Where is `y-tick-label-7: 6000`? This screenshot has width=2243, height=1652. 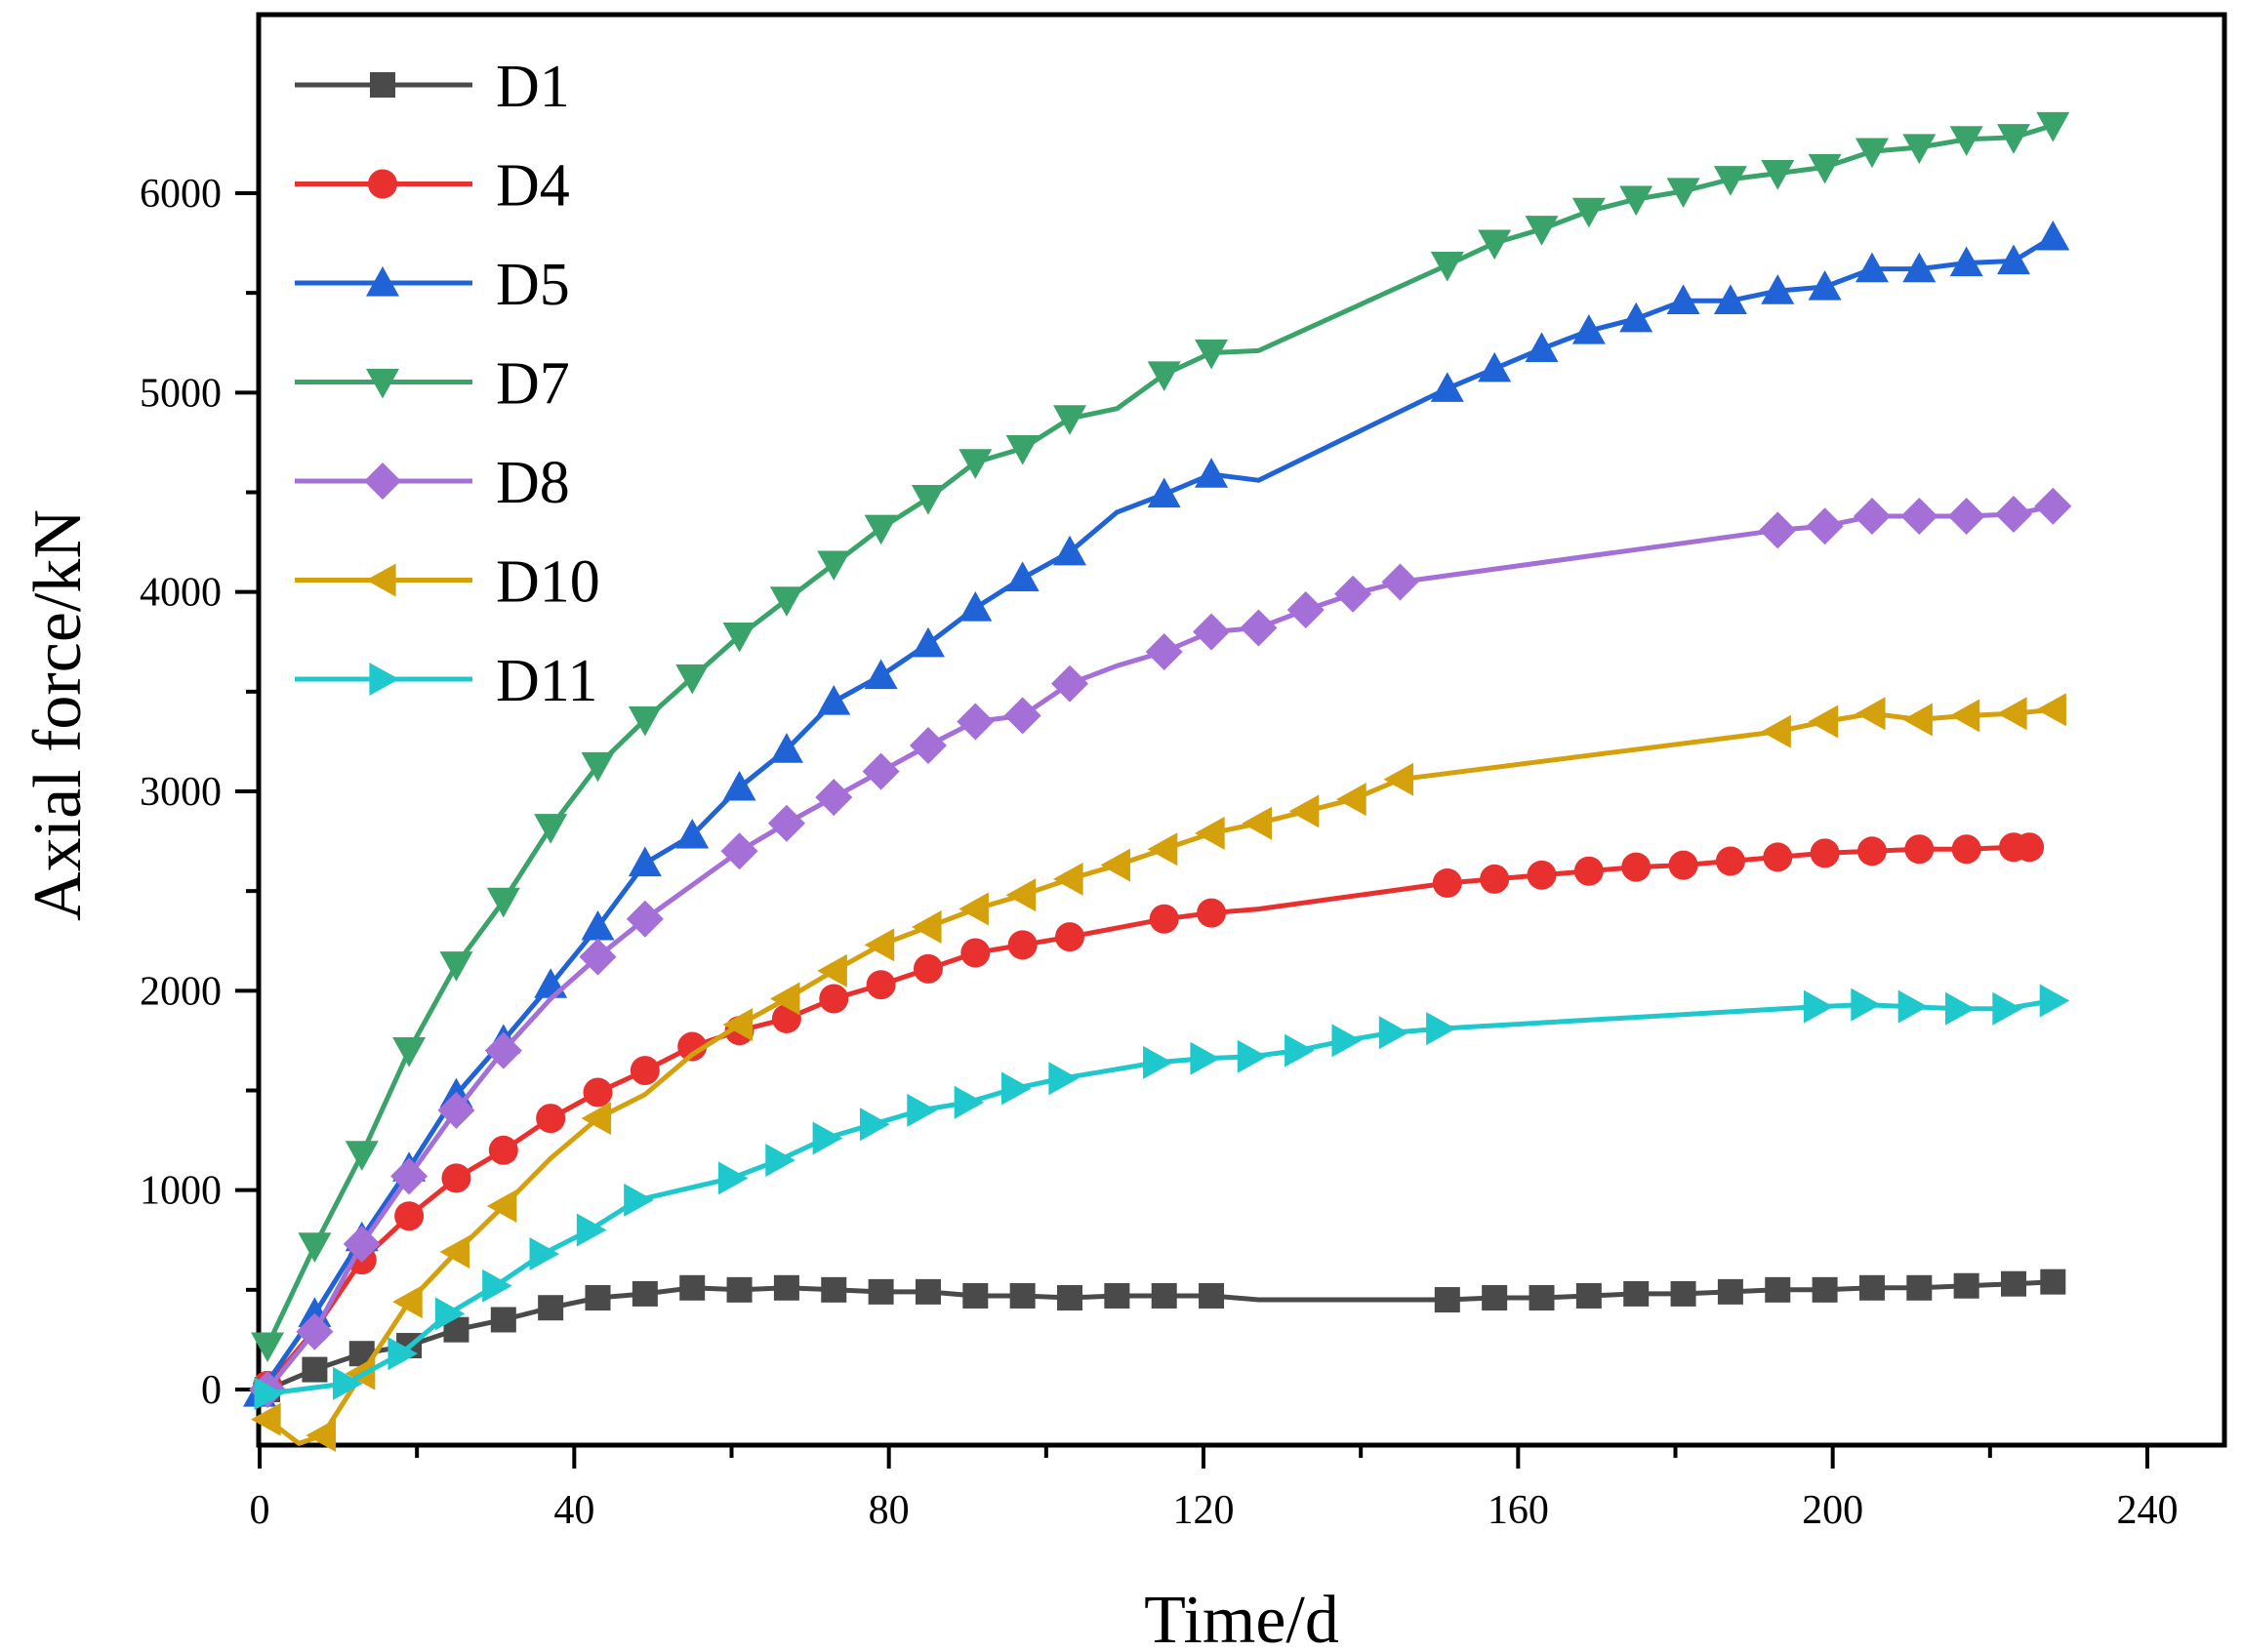 y-tick-label-7: 6000 is located at coordinates (181, 195).